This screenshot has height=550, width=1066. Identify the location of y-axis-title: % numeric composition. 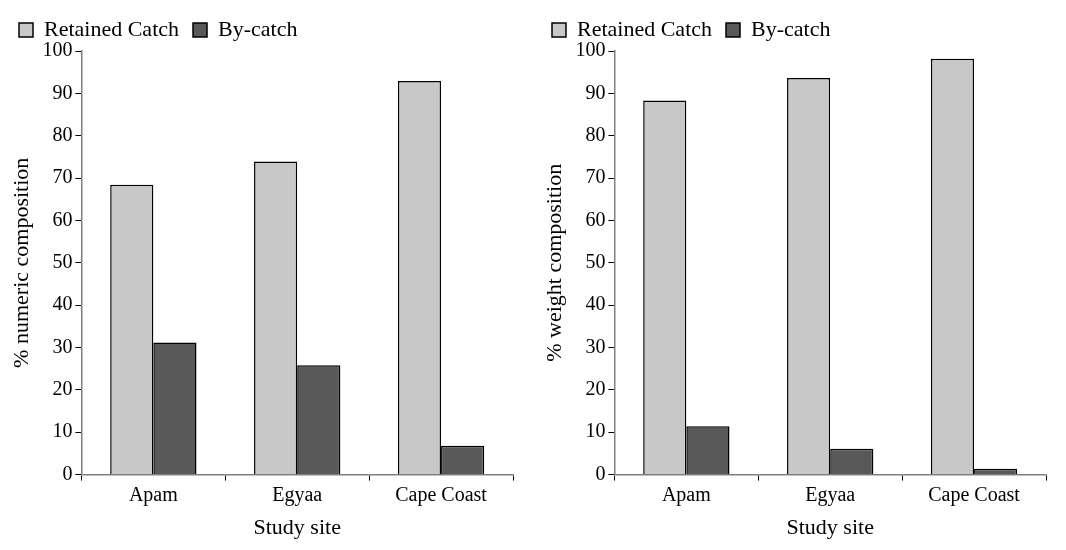
(20, 262).